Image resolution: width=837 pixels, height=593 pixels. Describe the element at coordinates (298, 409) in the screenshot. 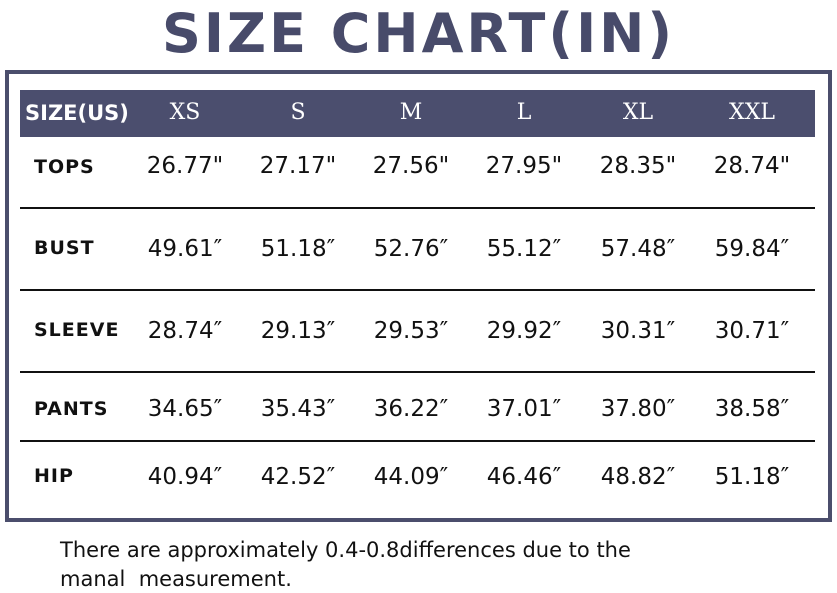

I see `cell-value: 35.43″` at that location.